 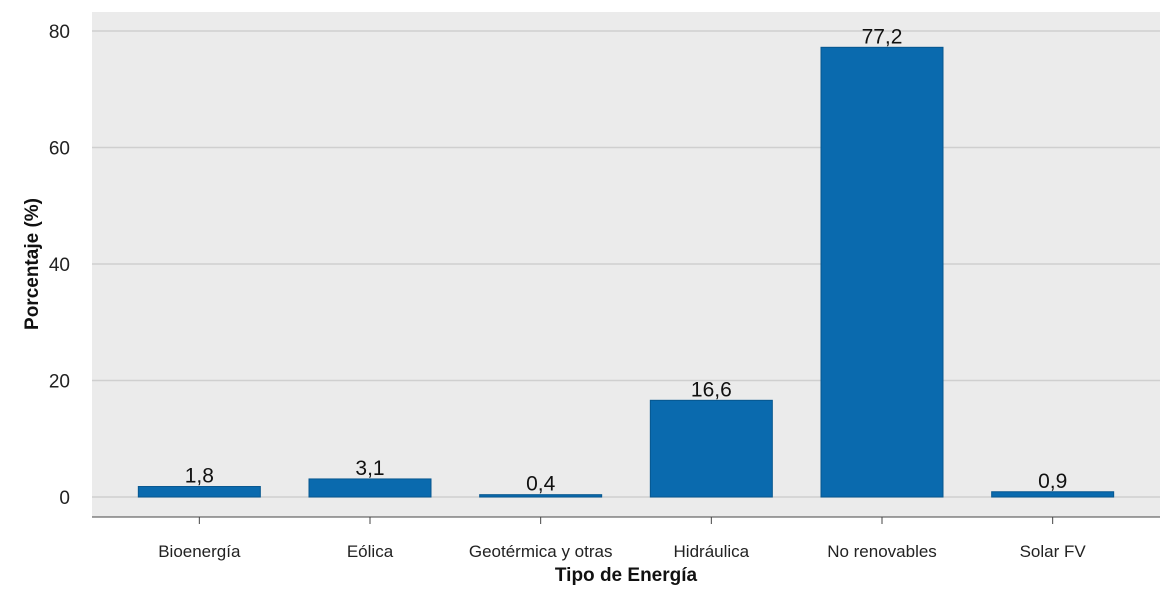 I want to click on x-tick-label-5: Solar FV, so click(x=1053, y=551).